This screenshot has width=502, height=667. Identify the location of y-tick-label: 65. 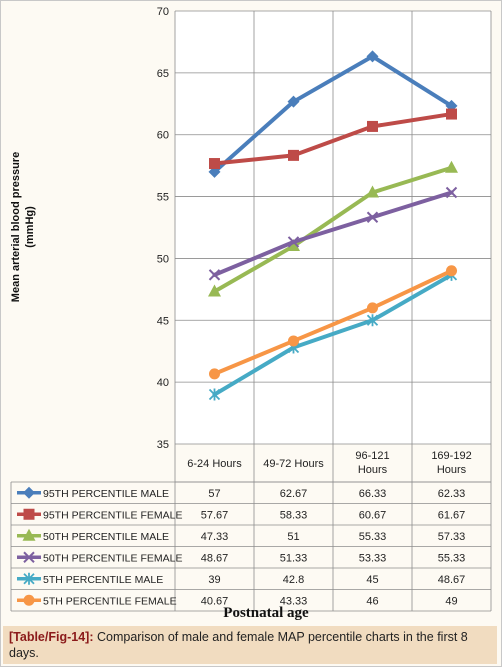
(163, 74).